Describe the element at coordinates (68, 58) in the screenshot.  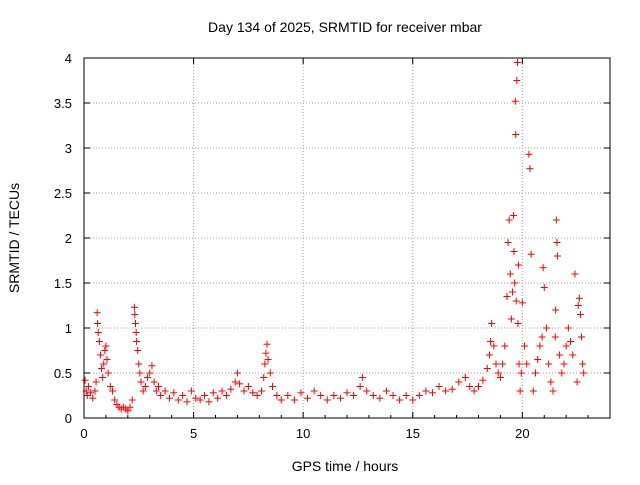
I see `y-tick-label: 4` at that location.